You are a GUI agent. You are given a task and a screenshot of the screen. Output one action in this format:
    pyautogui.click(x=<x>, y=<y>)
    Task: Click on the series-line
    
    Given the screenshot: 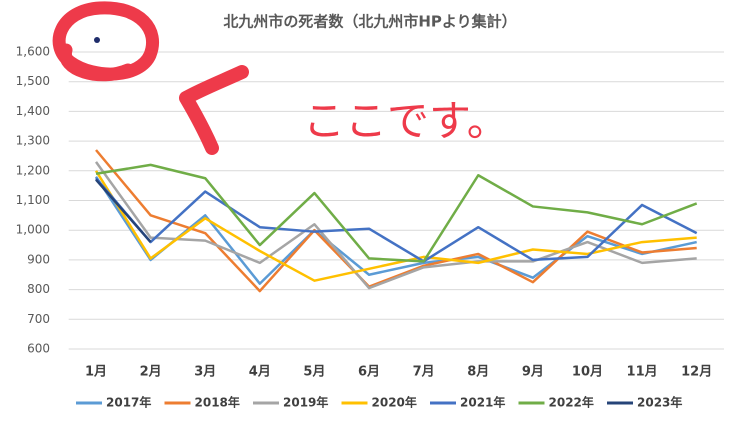 What is the action you would take?
    pyautogui.click(x=123, y=210)
    